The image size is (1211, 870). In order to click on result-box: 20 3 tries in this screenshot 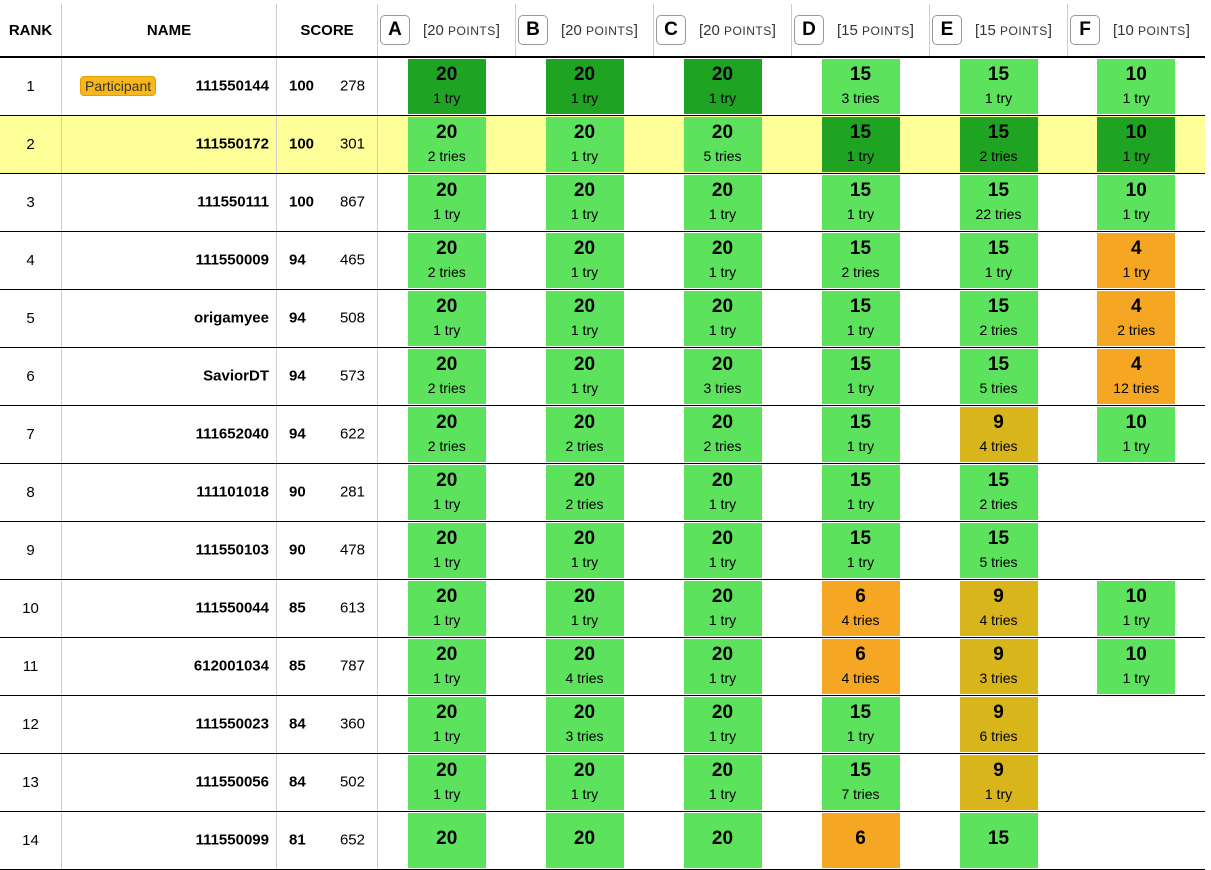, I will do `click(584, 724)`.